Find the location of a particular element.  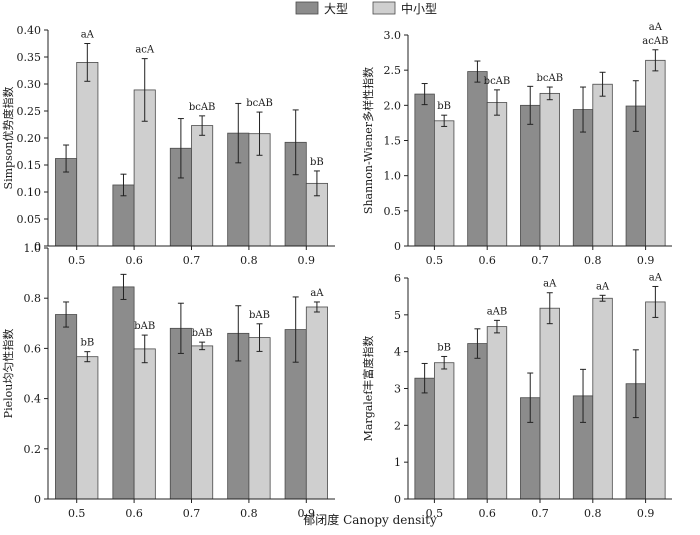

significance-label-0.5: aA is located at coordinates (88, 35).